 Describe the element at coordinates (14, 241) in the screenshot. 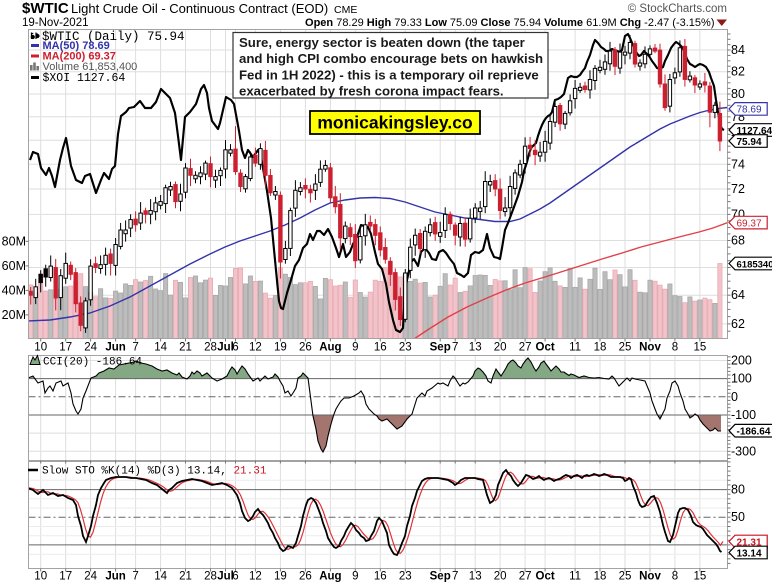

I see `svg-text: 80M` at that location.